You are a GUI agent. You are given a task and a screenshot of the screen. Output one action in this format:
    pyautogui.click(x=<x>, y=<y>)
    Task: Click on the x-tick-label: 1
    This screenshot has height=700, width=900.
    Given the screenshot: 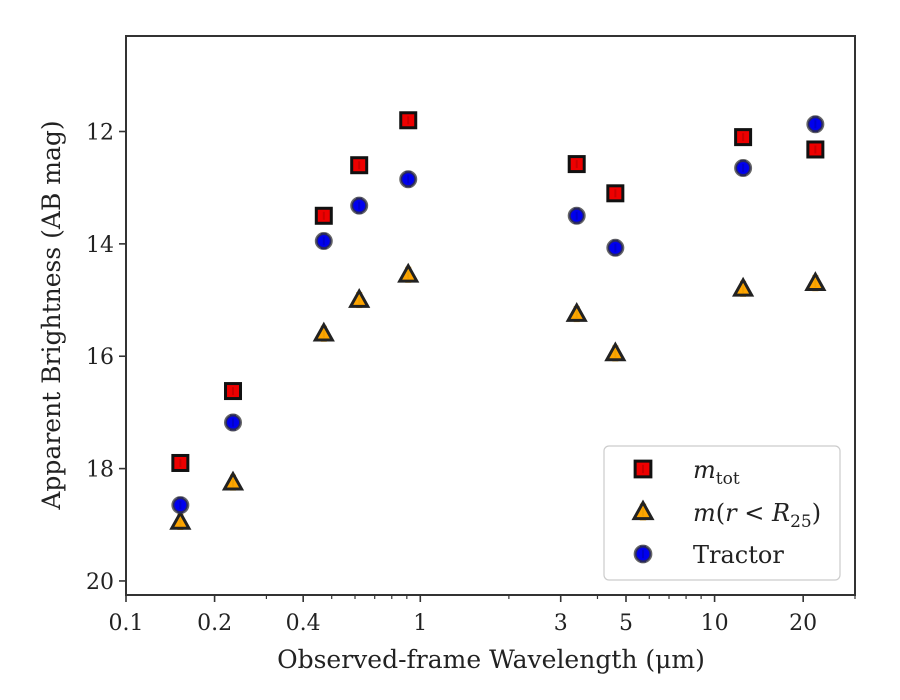 What is the action you would take?
    pyautogui.click(x=420, y=623)
    